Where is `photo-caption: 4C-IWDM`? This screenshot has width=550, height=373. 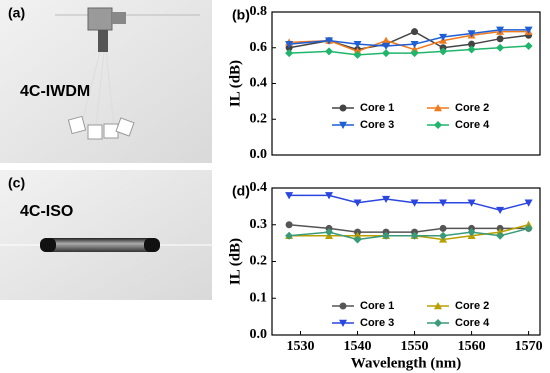 photo-caption: 4C-IWDM is located at coordinates (55, 91).